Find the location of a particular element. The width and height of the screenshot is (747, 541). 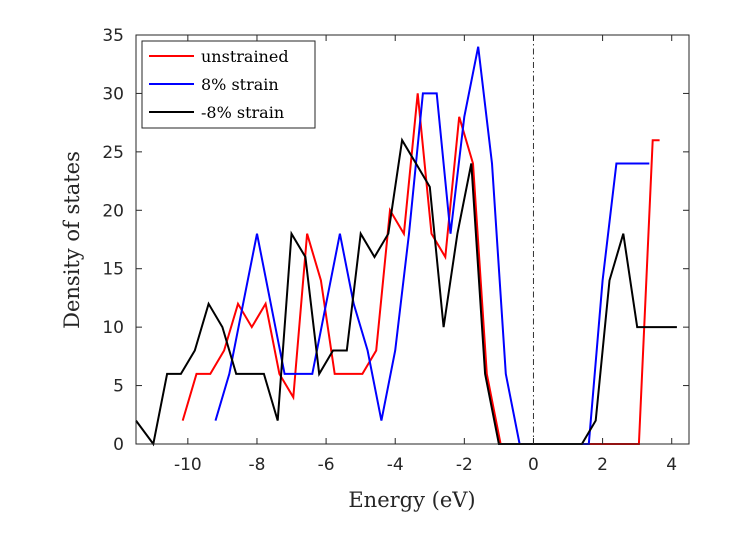

x-tick-label: -2 is located at coordinates (464, 465).